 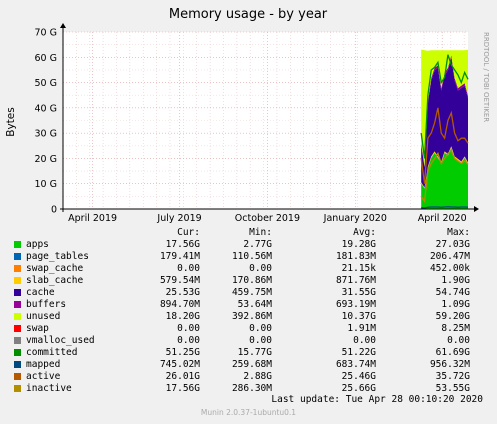 What do you see at coordinates (46, 108) in the screenshot?
I see `y-tick-label: 40 G` at bounding box center [46, 108].